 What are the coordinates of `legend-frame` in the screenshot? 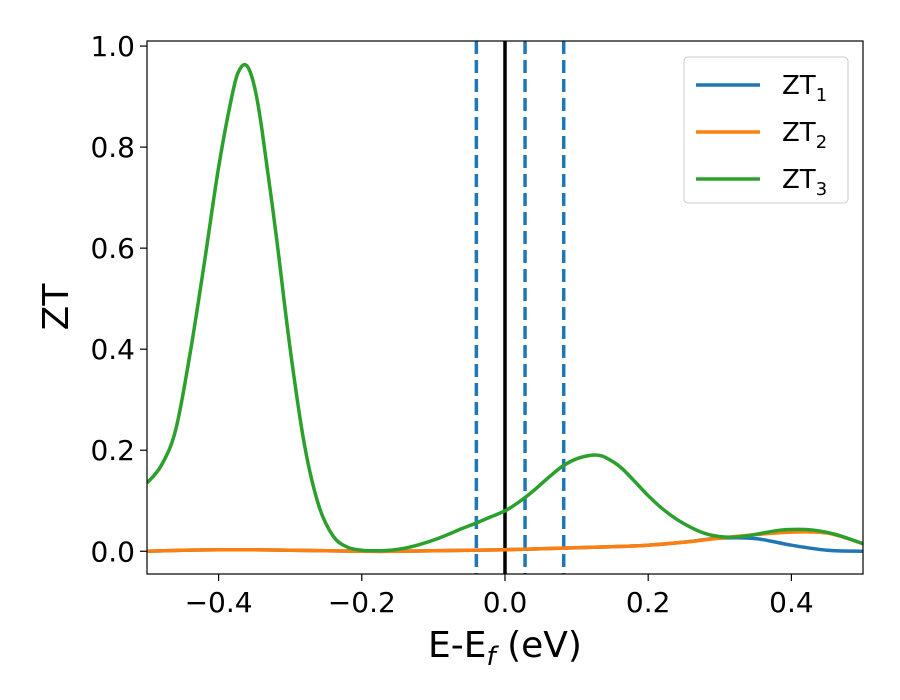 It's located at (766, 130).